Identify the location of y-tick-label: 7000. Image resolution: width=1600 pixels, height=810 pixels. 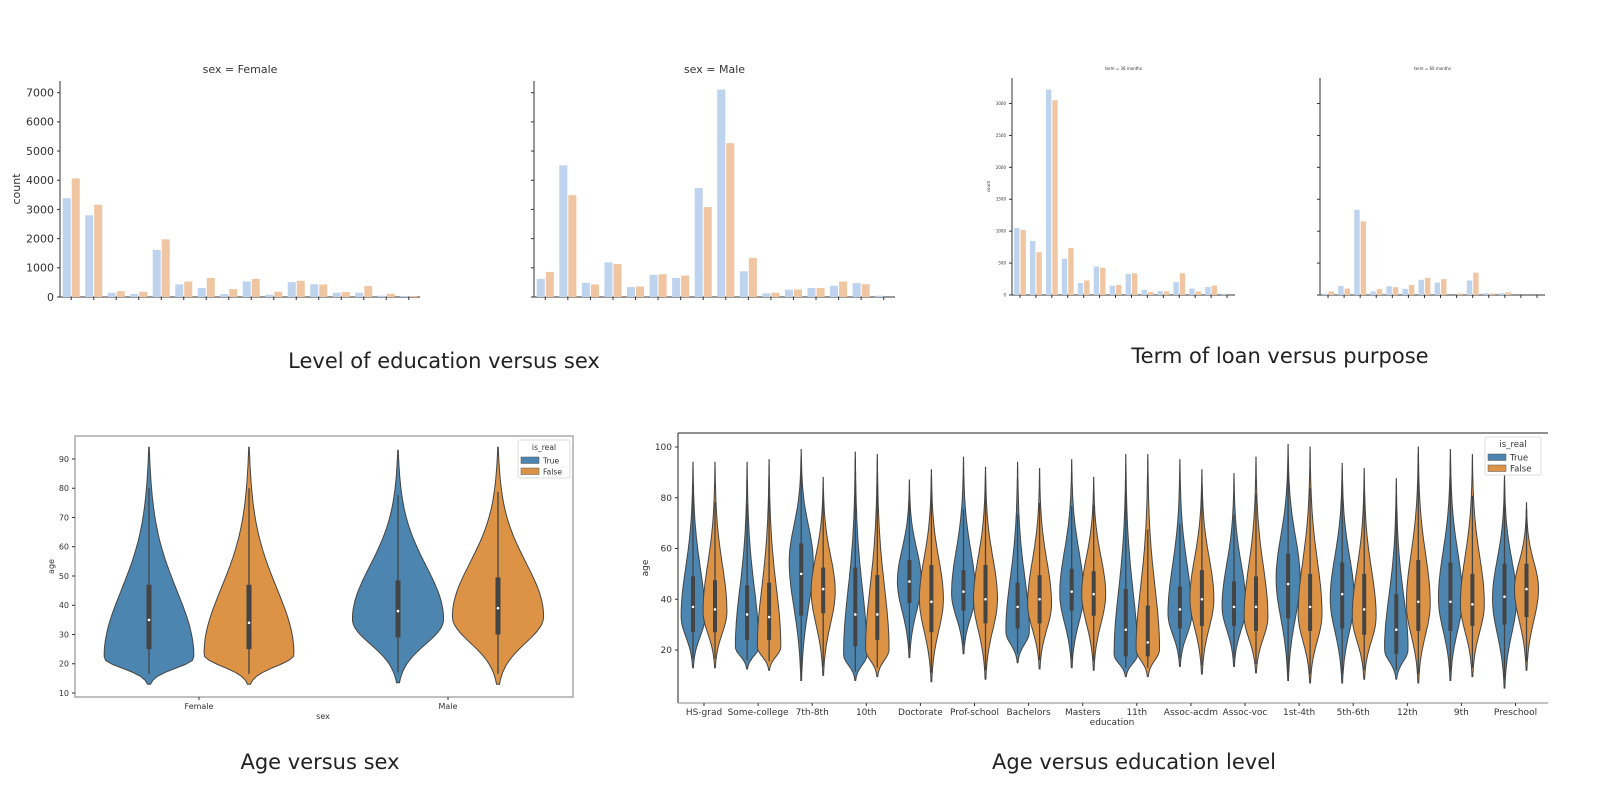
(40, 93).